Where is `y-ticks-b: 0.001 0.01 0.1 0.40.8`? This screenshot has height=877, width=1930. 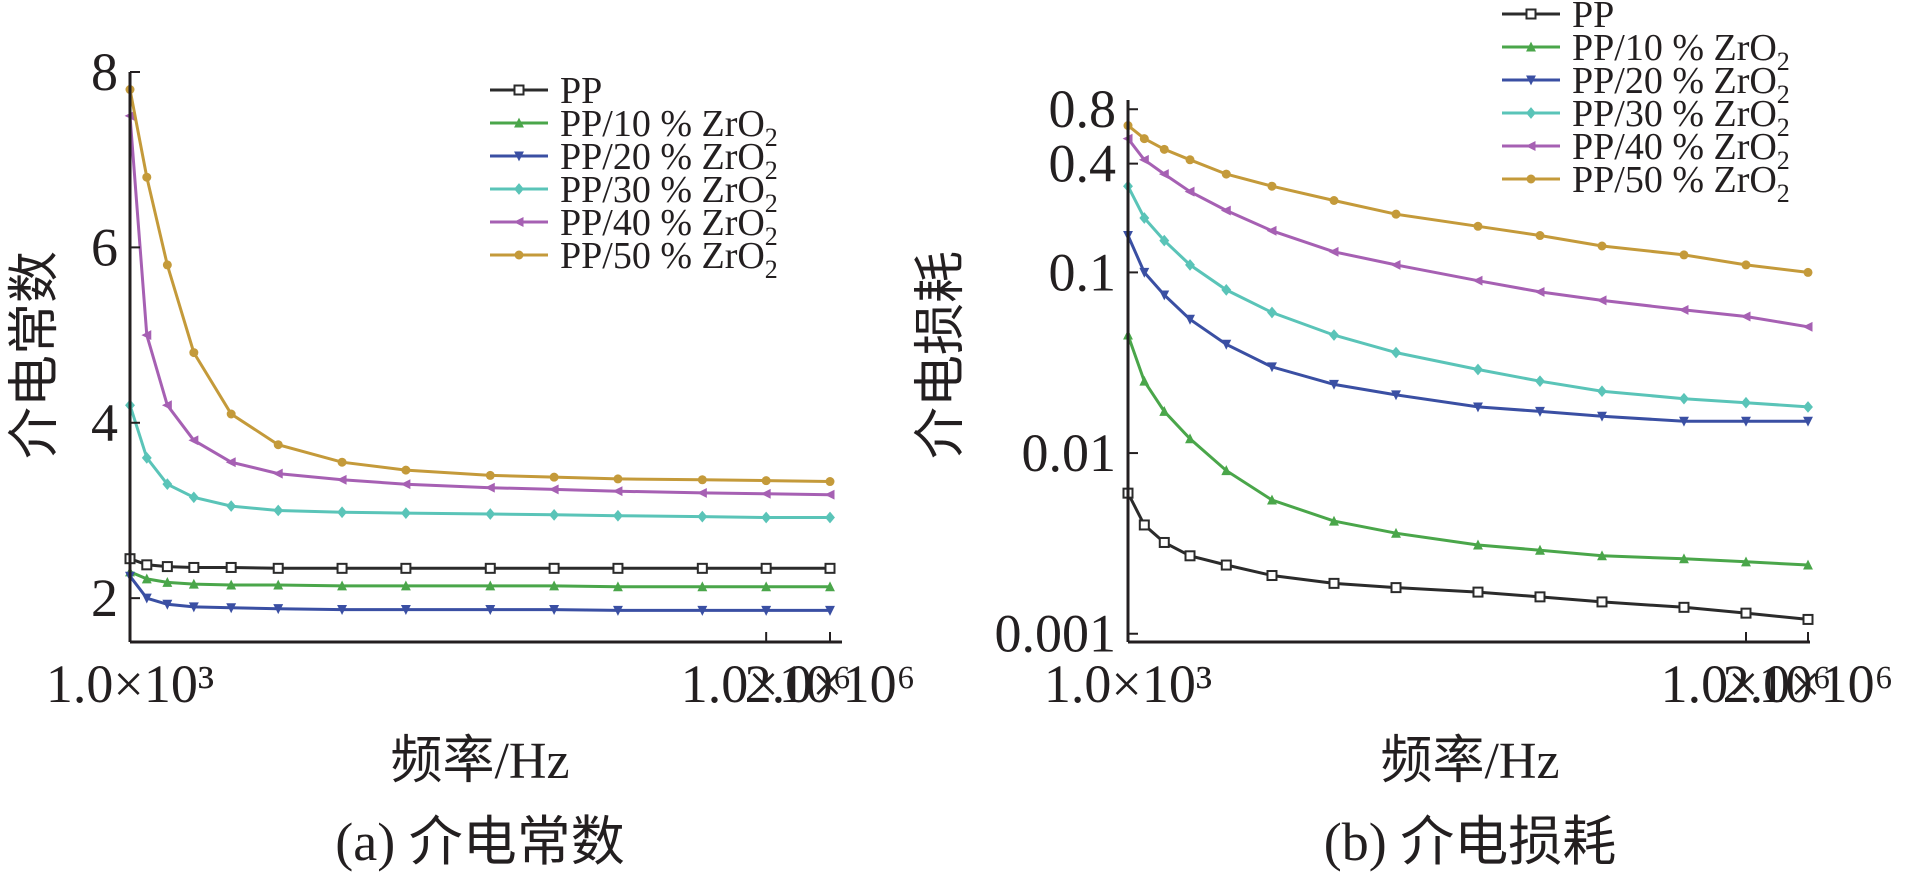
y-ticks-b: 0.001 0.01 0.1 0.40.8 is located at coordinates (1066, 371).